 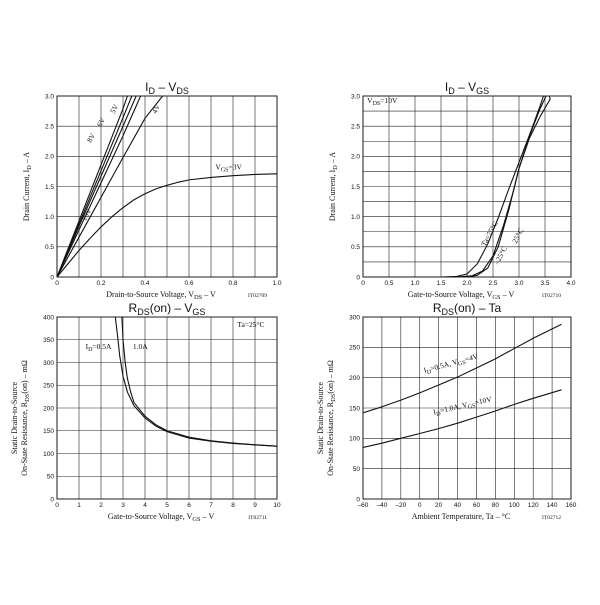 What do you see at coordinates (100, 283) in the screenshot?
I see `x-tick-label: 0.2` at bounding box center [100, 283].